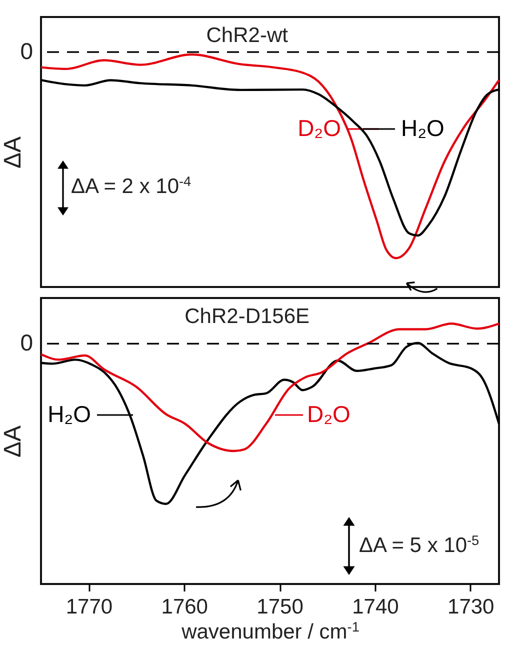 This screenshot has width=516, height=665. I want to click on annotation: ΔA = 2 x 10$^{-4}$, so click(131, 186).